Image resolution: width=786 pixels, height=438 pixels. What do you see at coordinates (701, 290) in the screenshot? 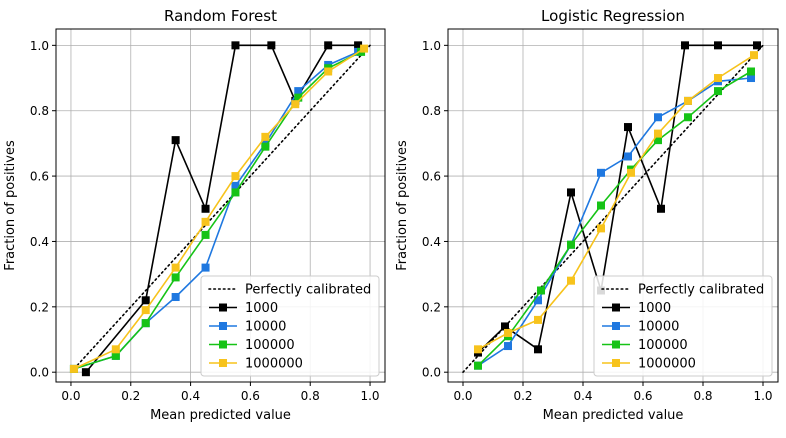
I see `legend-label: Perfectly calibrated` at bounding box center [701, 290].